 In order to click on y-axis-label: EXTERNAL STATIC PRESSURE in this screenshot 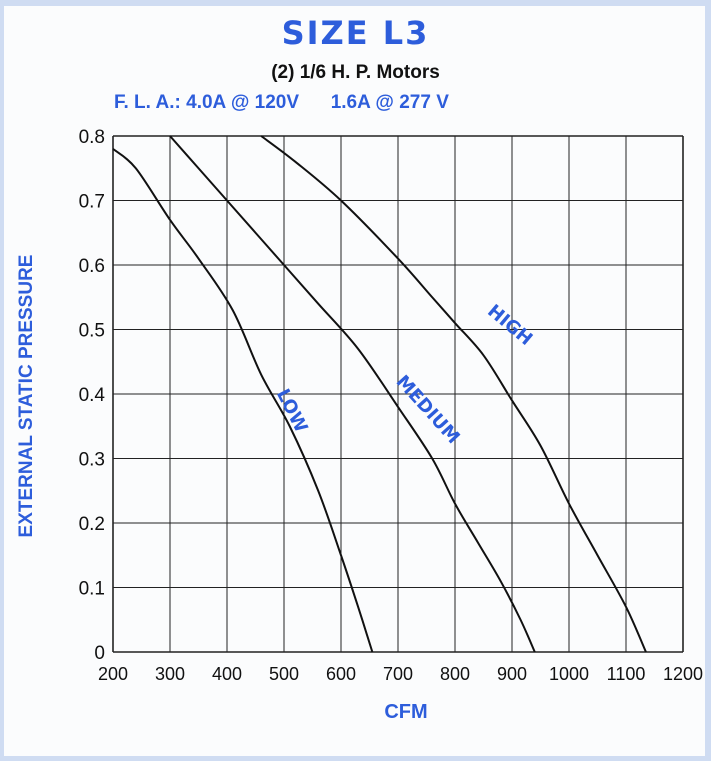, I will do `click(26, 396)`.